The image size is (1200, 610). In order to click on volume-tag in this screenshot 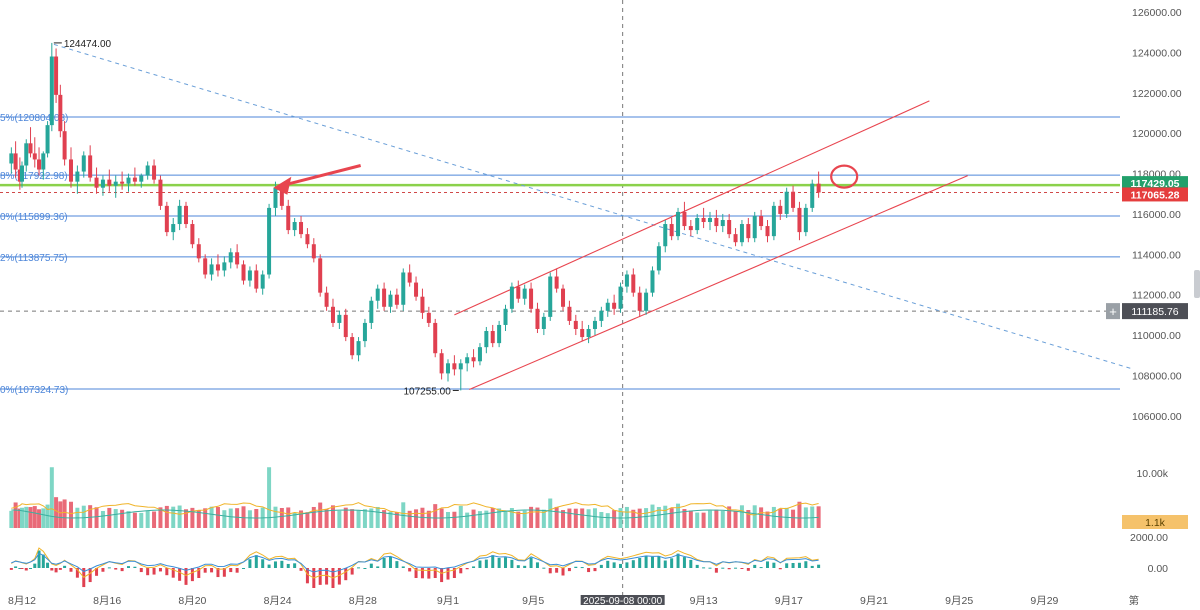, I will do `click(1155, 522)`.